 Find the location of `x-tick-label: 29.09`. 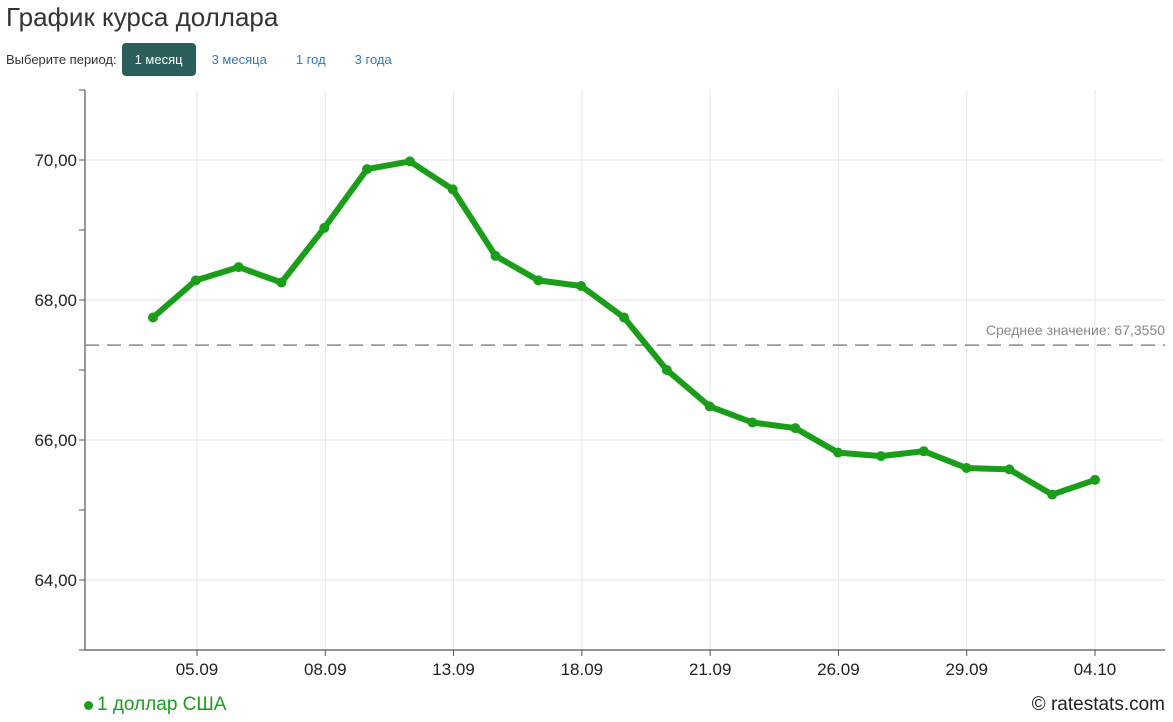

x-tick-label: 29.09 is located at coordinates (966, 669).